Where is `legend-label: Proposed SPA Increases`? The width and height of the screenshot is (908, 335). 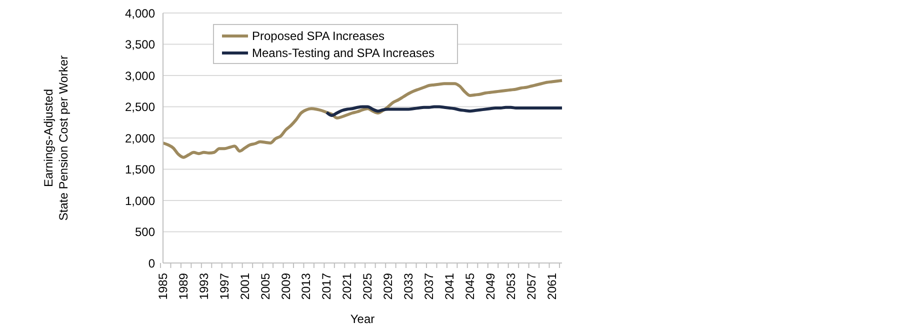
legend-label: Proposed SPA Increases is located at coordinates (318, 35).